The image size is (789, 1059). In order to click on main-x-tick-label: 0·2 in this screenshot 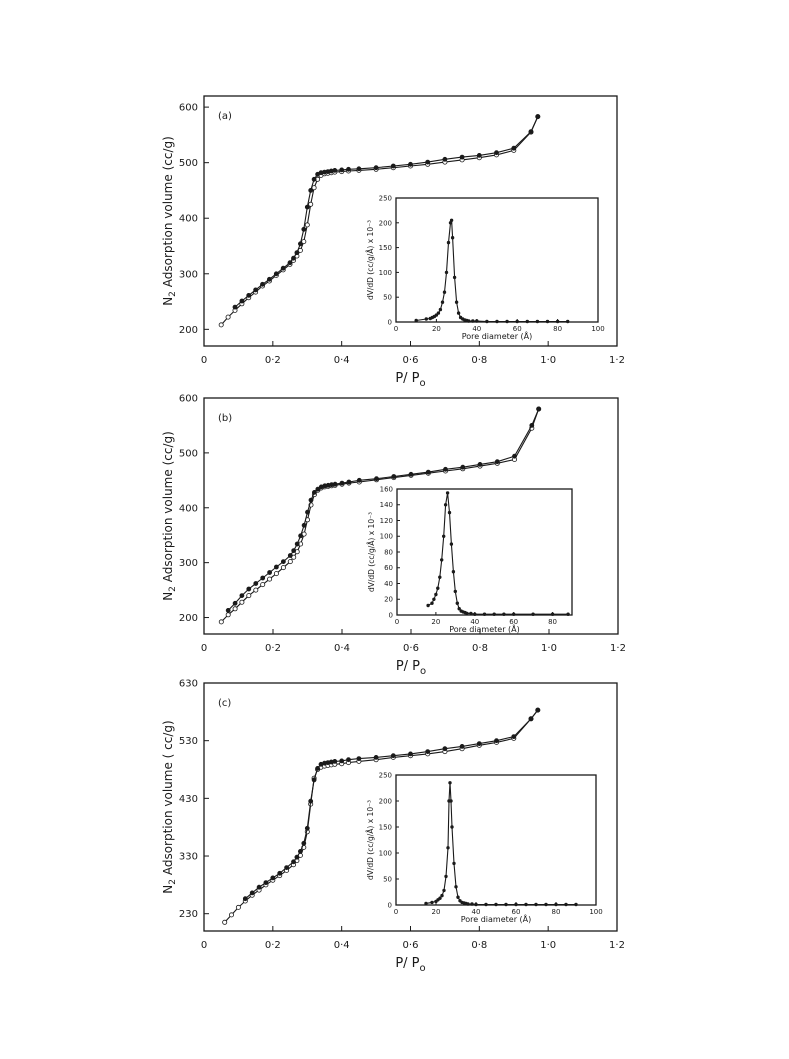, I will do `click(273, 945)`.